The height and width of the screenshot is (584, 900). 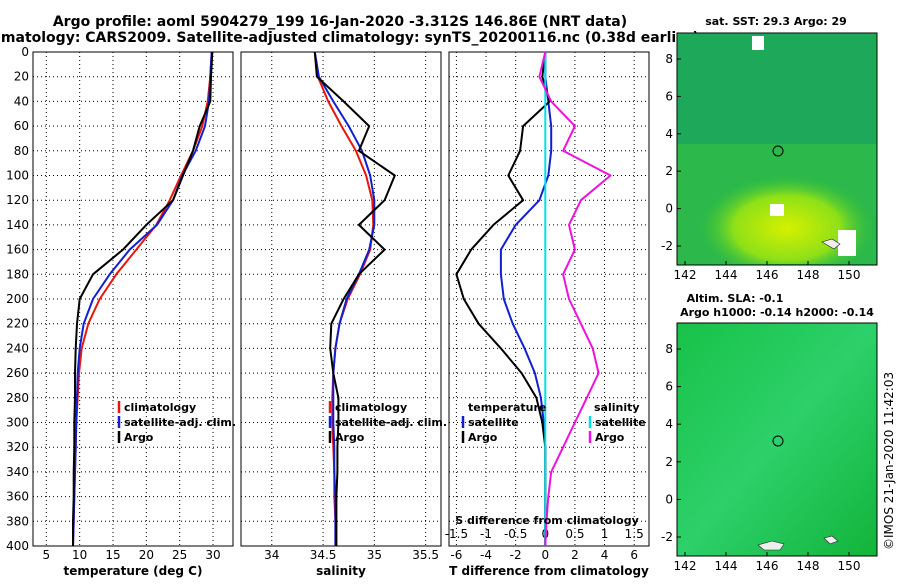 I want to click on salinity-legend: climatology satellite-adj. clim. Argo, so click(x=387, y=422).